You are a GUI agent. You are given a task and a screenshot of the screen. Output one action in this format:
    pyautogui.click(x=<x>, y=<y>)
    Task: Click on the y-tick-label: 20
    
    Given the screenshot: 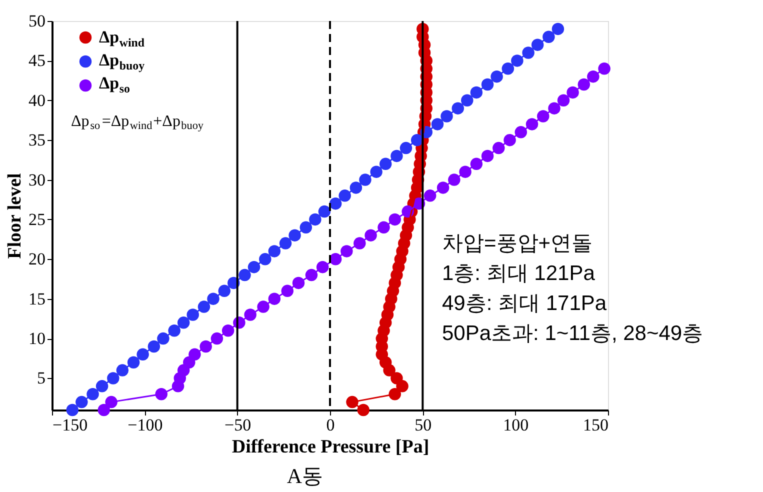 What is the action you would take?
    pyautogui.click(x=37, y=259)
    